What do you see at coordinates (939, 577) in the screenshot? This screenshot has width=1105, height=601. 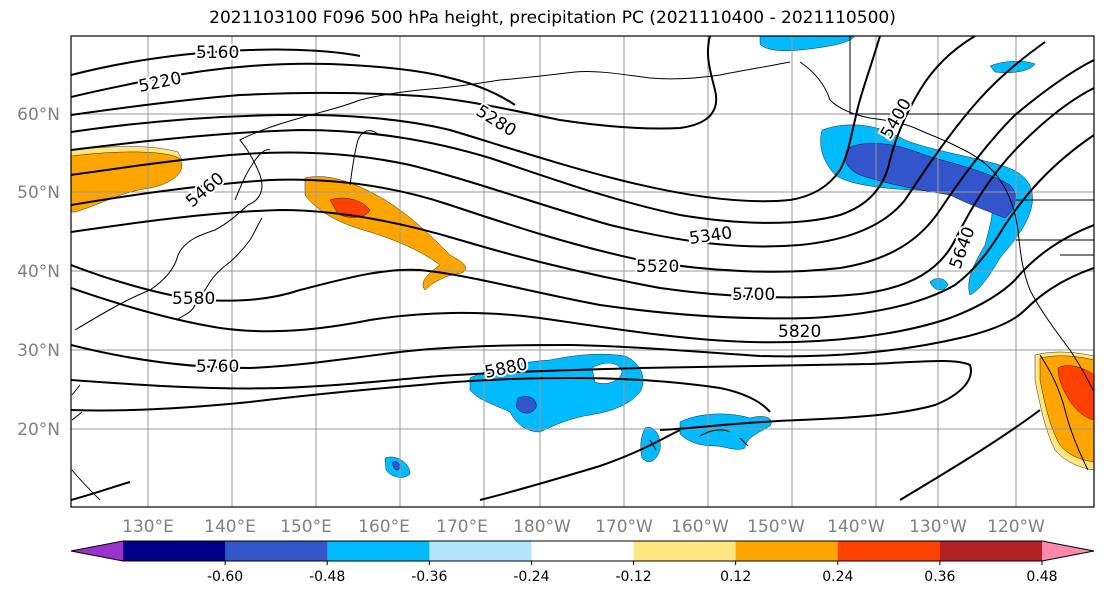 I see `colorbar-tick-label: 0.36` at bounding box center [939, 577].